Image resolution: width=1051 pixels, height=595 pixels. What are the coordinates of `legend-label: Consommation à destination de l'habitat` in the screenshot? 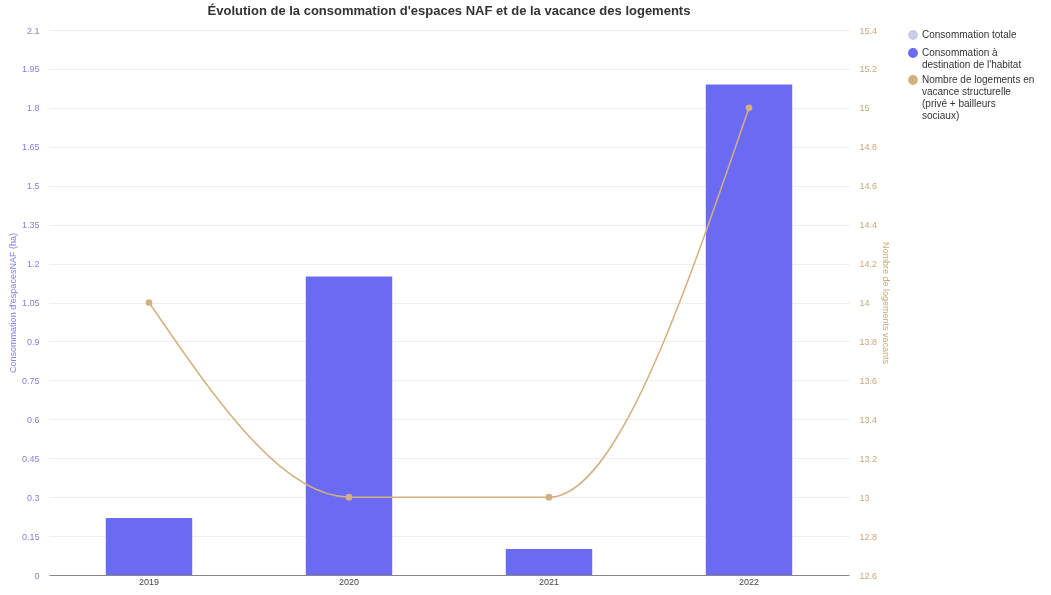 It's located at (972, 58).